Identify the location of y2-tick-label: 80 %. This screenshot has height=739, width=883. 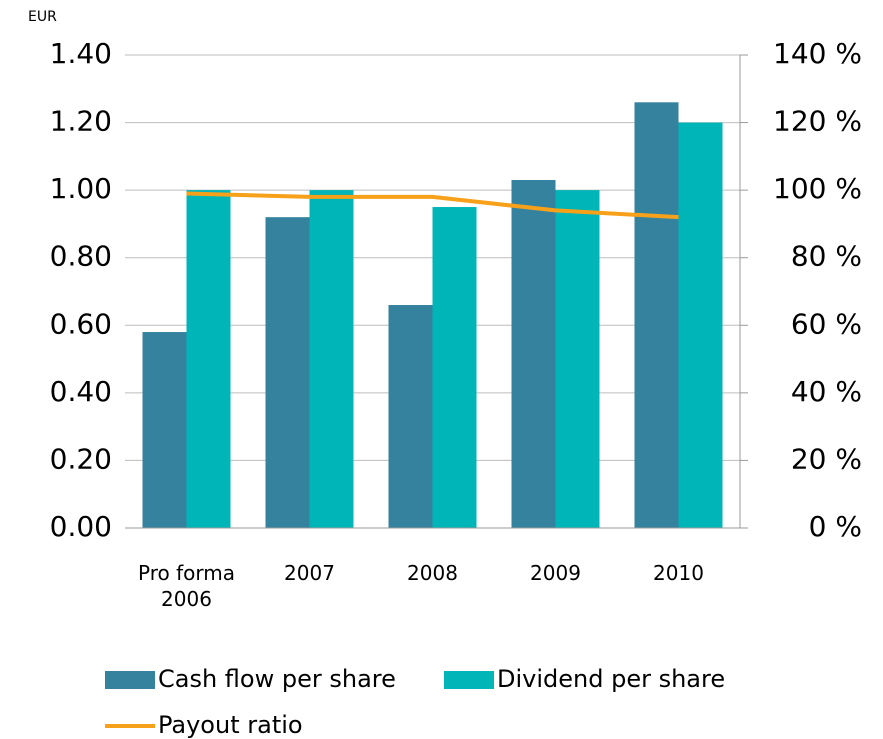
(826, 256).